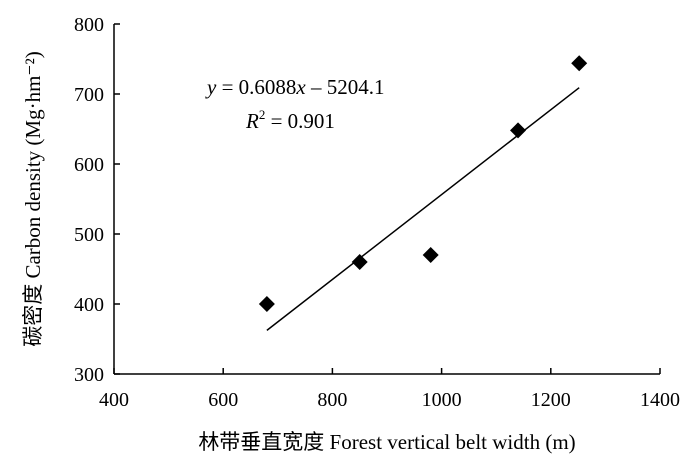  Describe the element at coordinates (252, 121) in the screenshot. I see `r-squared-R: R` at that location.